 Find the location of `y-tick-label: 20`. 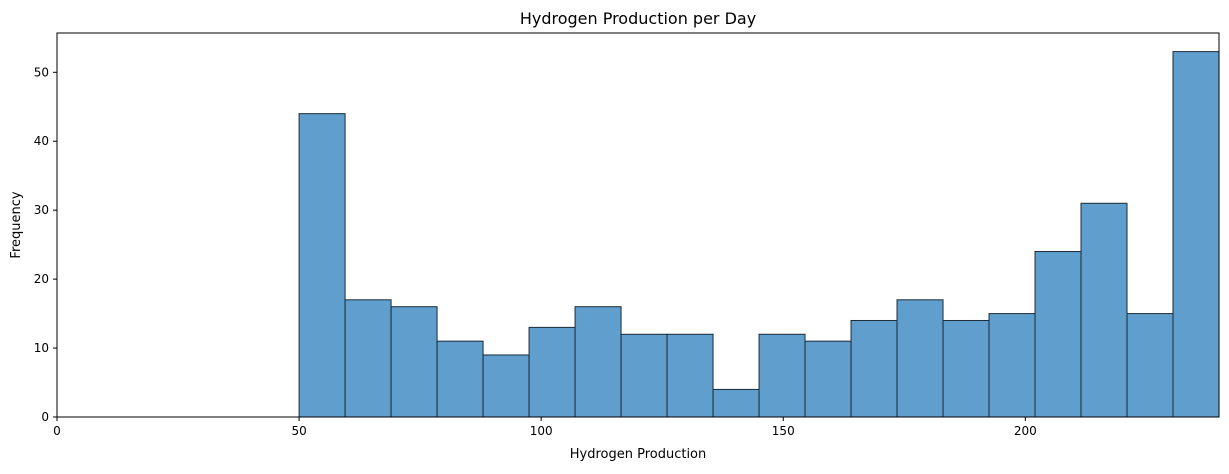

y-tick-label: 20 is located at coordinates (41, 279).